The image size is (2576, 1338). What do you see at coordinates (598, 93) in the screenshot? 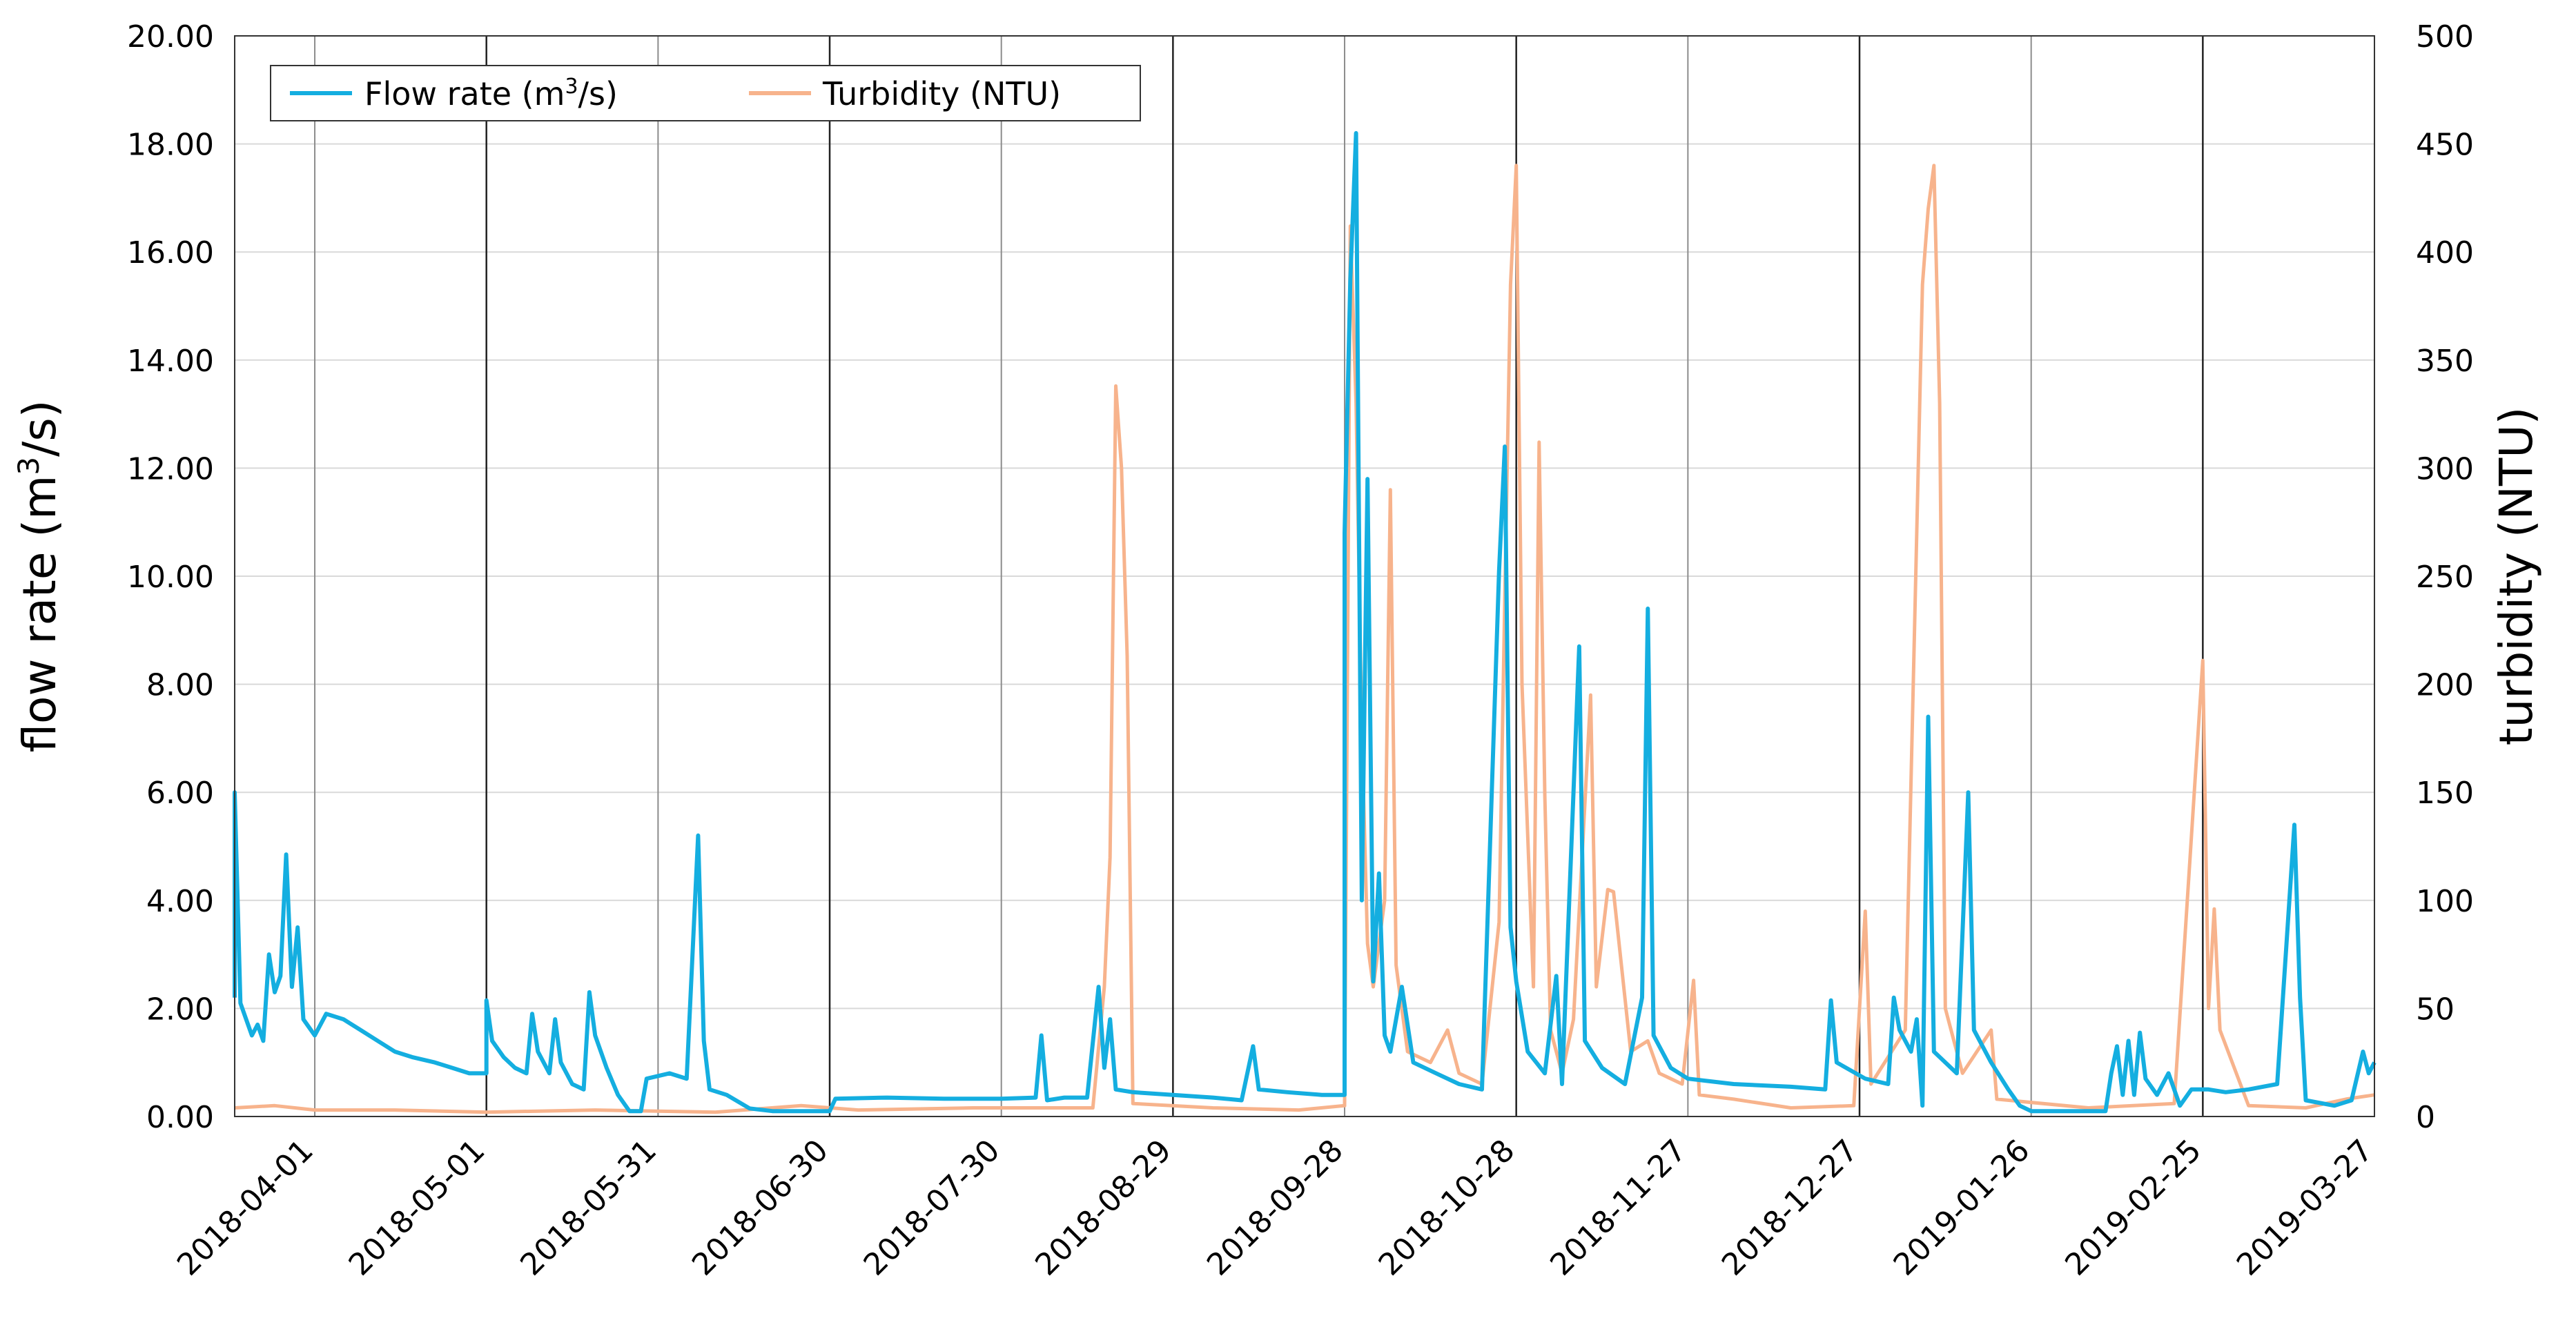
I see `legend-flow-suffix: /s)` at bounding box center [598, 93].